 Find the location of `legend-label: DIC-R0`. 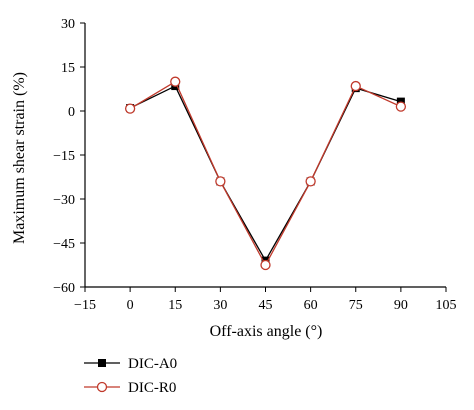

legend-label: DIC-R0 is located at coordinates (152, 388).